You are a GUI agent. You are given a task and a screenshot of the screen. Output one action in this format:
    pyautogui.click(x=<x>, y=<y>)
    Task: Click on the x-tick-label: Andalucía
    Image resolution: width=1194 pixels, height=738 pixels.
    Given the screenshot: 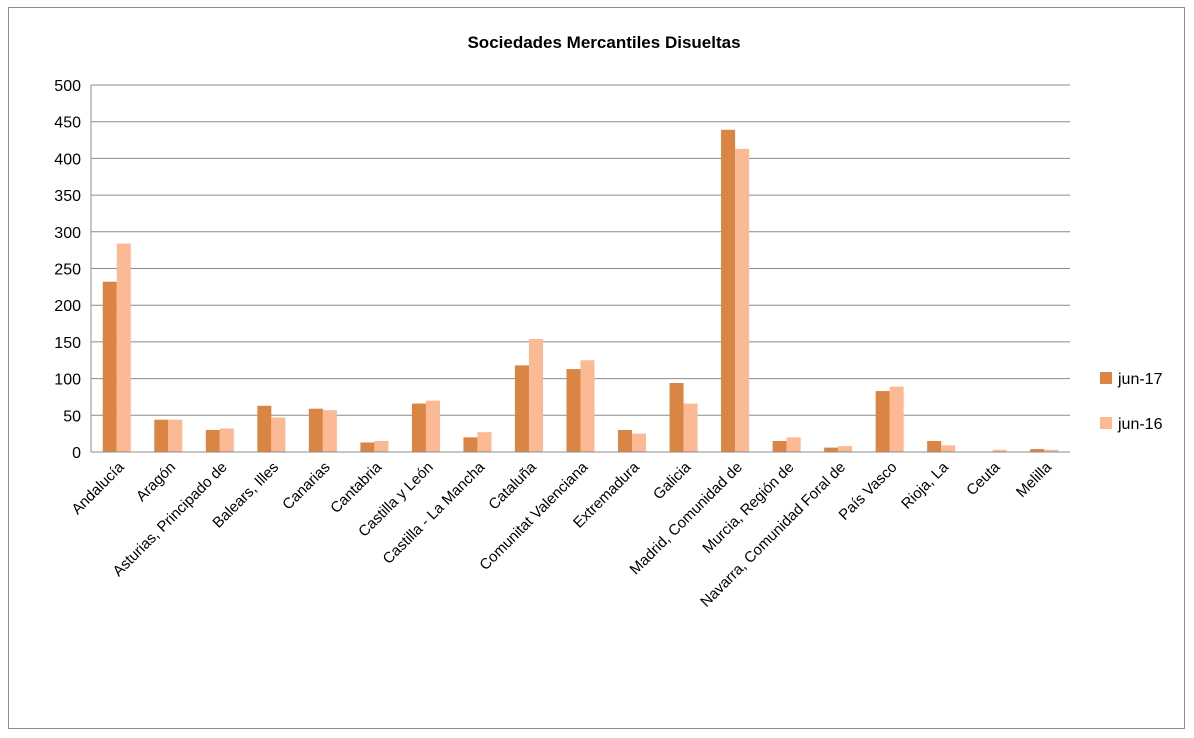 What is the action you would take?
    pyautogui.click(x=98, y=488)
    